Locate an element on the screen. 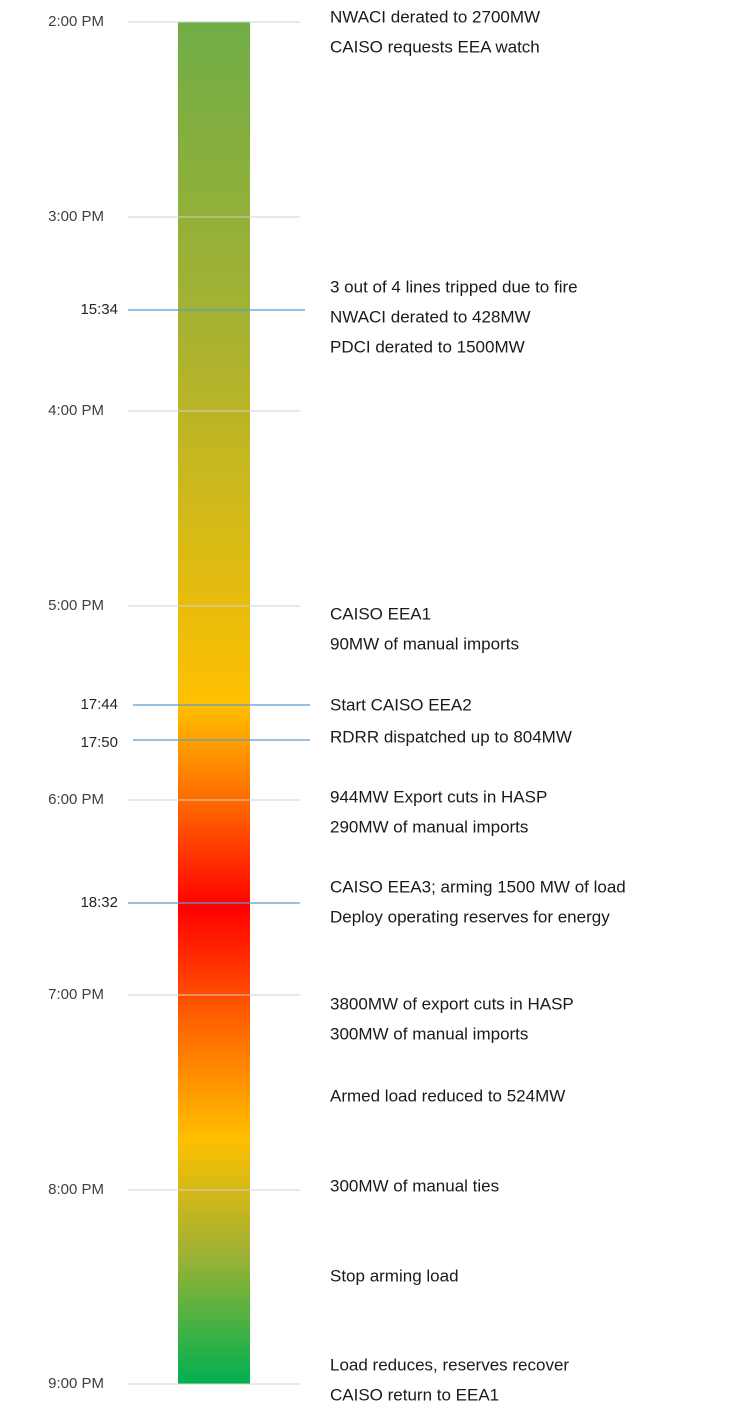 This screenshot has height=1406, width=734. marker-label: 18:32 is located at coordinates (99, 902).